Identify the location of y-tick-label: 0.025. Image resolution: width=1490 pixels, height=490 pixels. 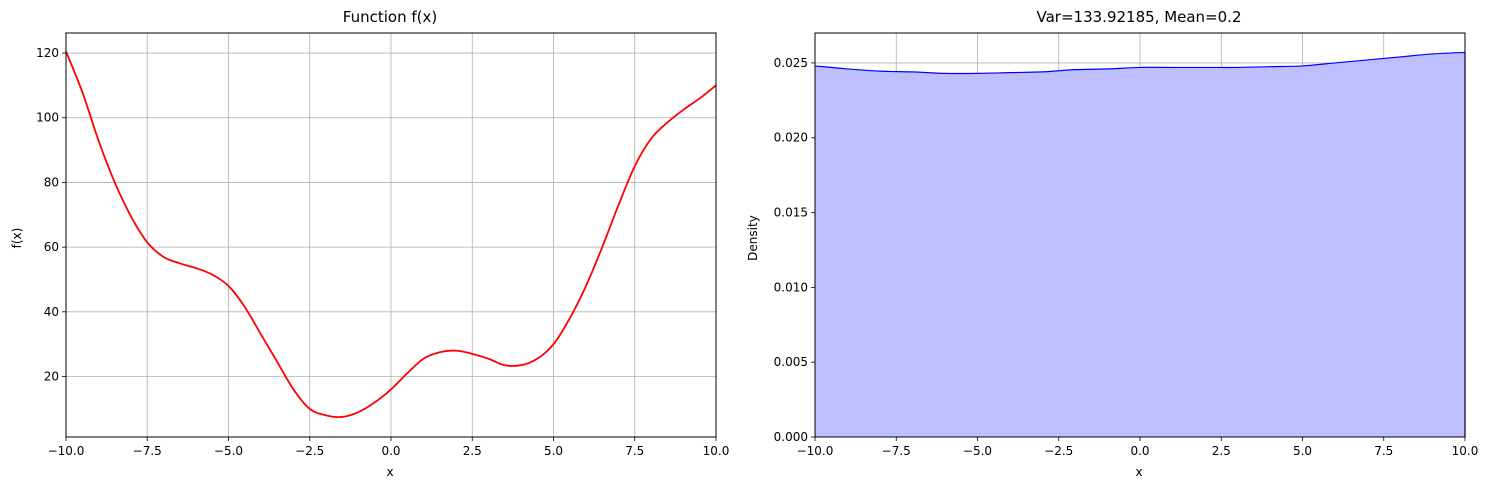
(791, 63).